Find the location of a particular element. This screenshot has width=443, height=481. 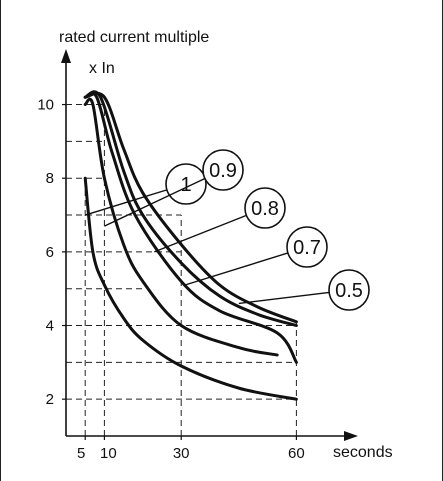

y-tick-label: 8 is located at coordinates (50, 178).